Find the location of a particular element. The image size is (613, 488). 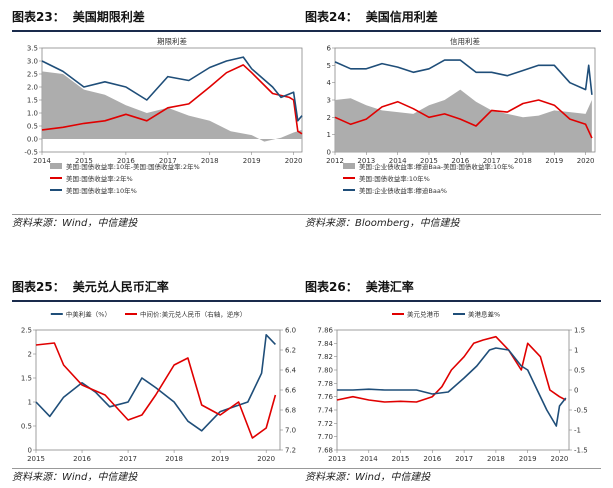

y2-tick-label: 6.0 is located at coordinates (290, 331).